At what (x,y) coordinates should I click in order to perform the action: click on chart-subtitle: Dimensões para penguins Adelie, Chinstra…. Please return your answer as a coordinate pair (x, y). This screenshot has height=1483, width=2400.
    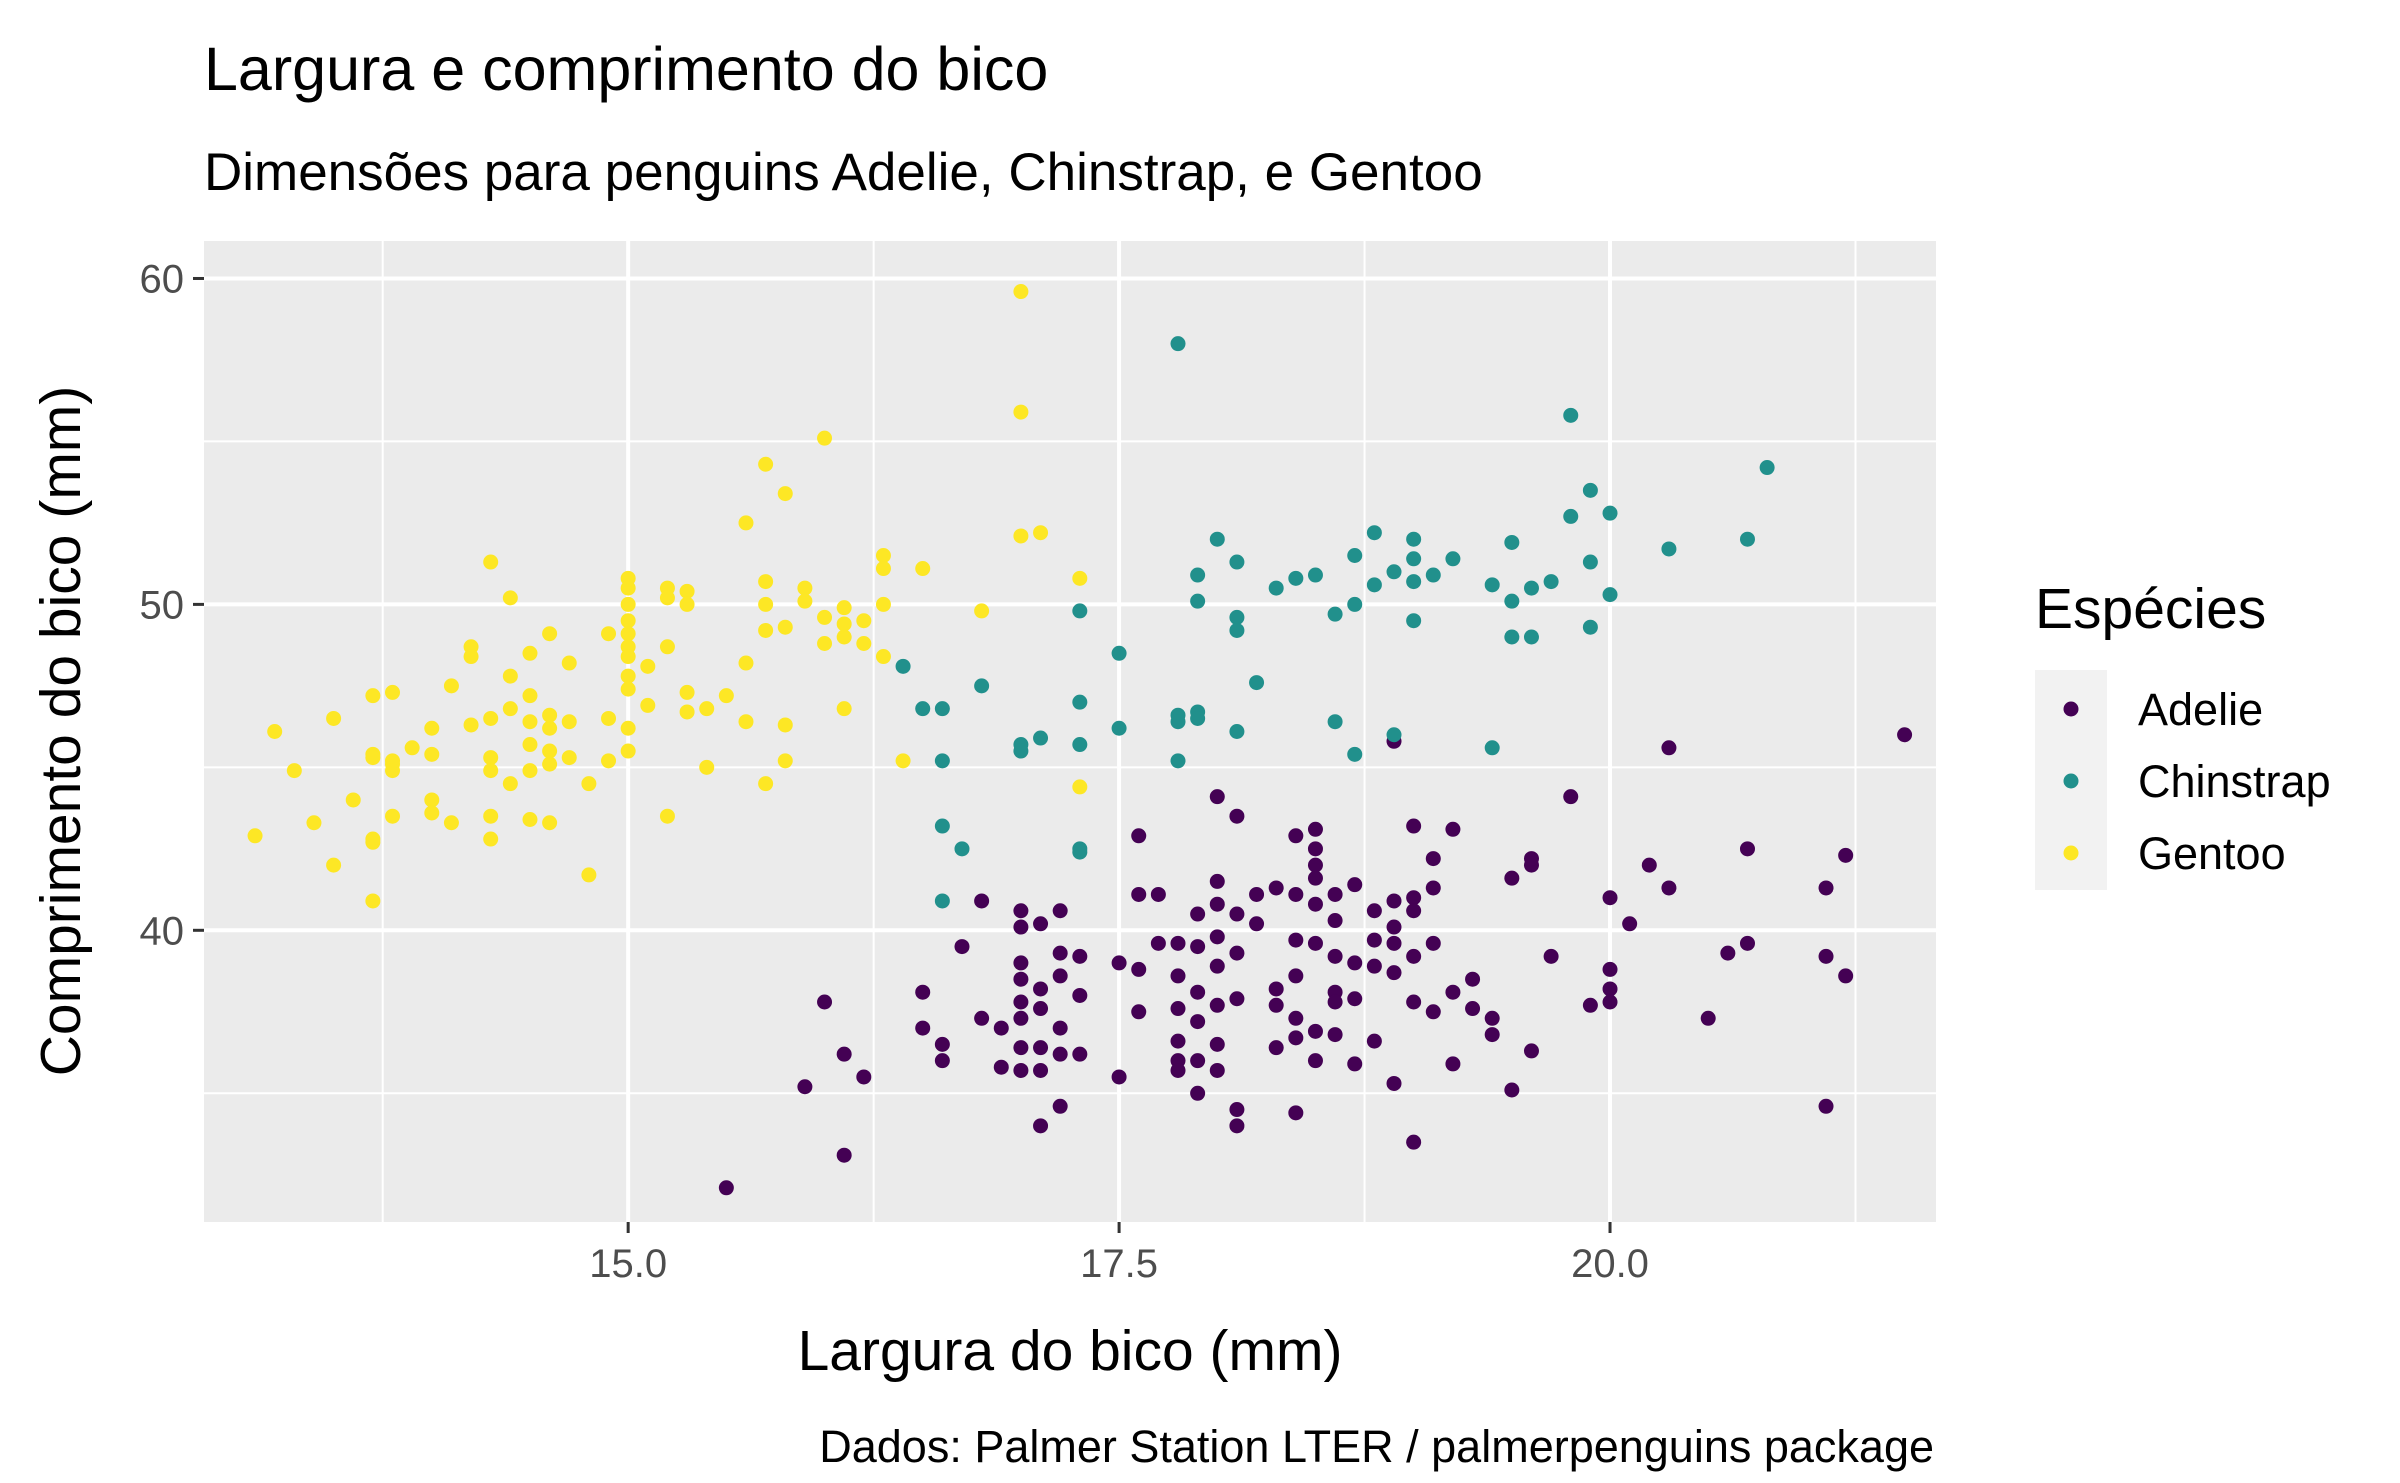
    Looking at the image, I should click on (843, 172).